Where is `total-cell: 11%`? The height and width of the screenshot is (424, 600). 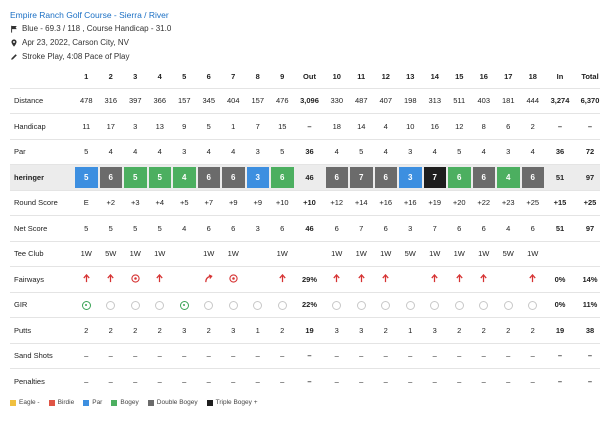 total-cell: 11% is located at coordinates (587, 304).